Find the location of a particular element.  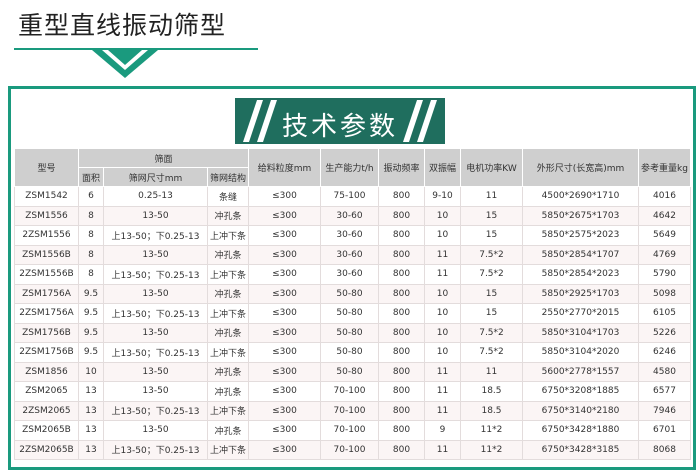

arrow is located at coordinates (125, 64).